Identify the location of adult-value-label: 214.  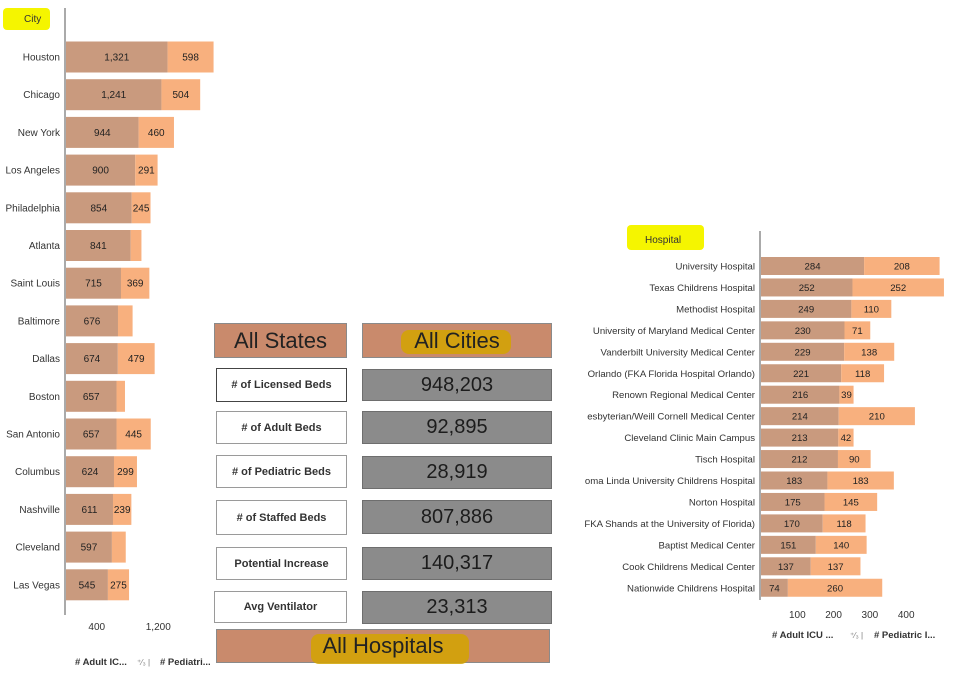
(800, 417).